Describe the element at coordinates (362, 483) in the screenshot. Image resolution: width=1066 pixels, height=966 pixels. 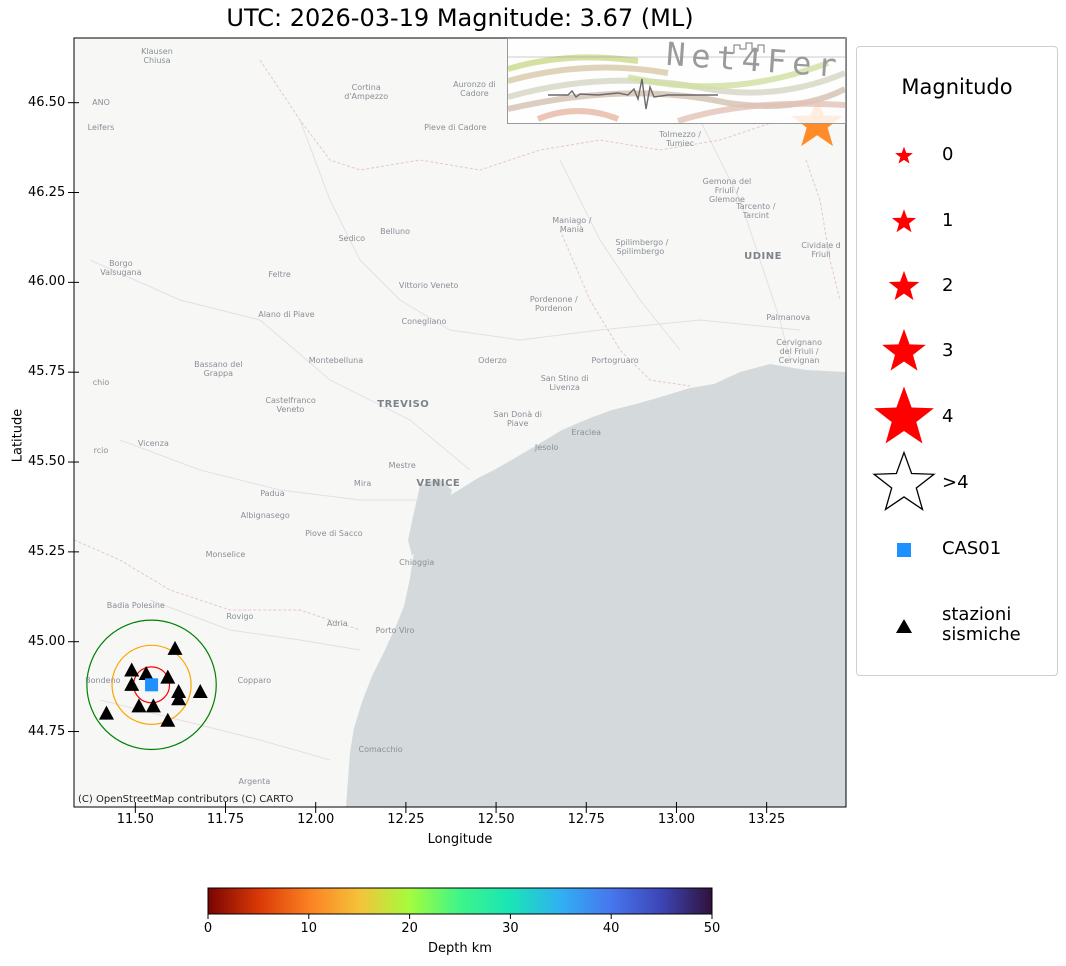
I see `place-label: Mira` at that location.